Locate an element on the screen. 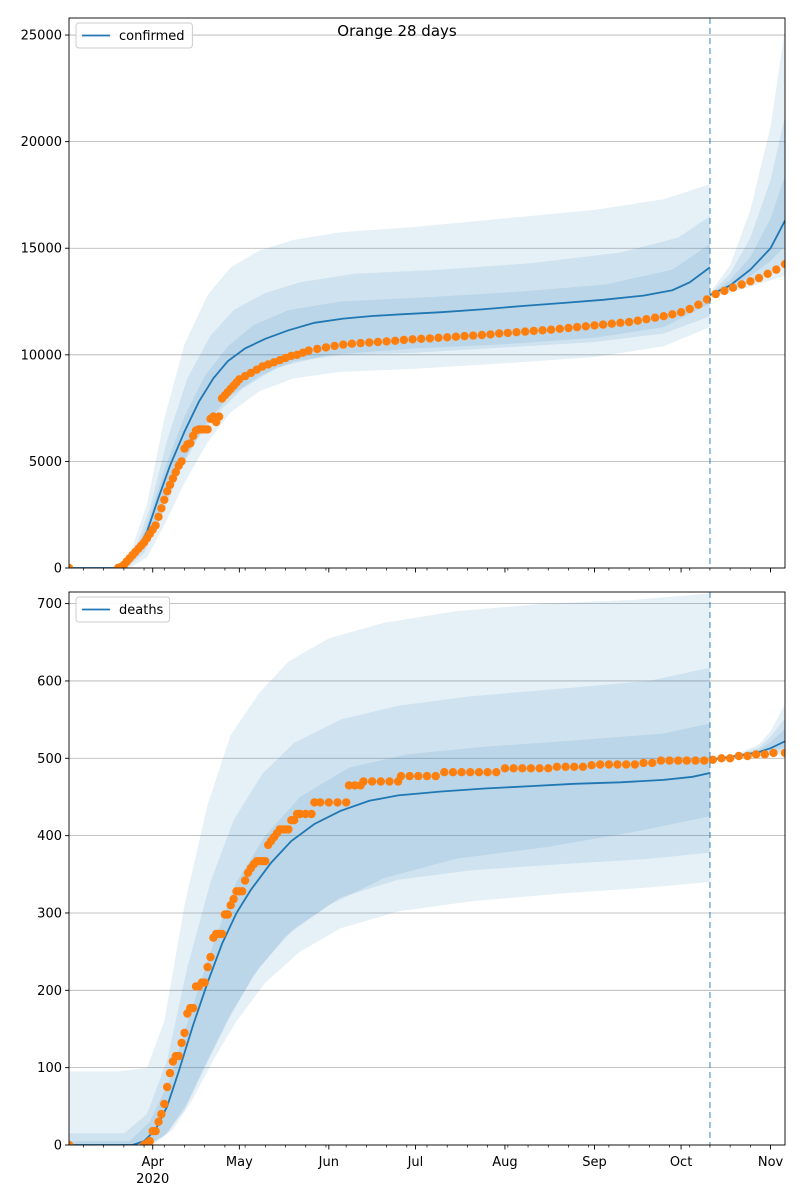 The width and height of the screenshot is (800, 1200). figure-title: Orange 28 days is located at coordinates (397, 31).